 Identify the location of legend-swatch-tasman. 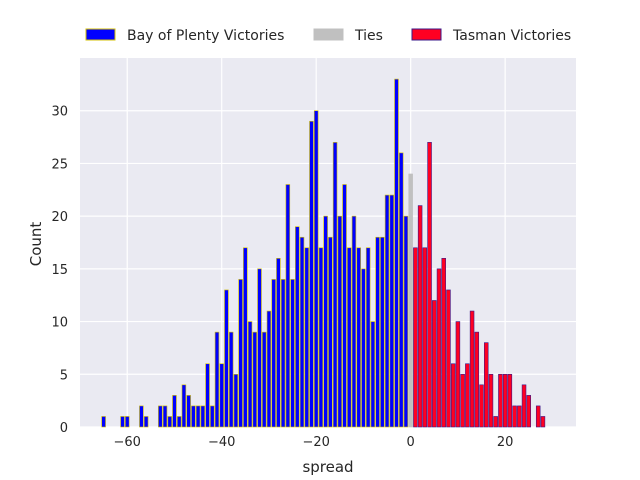
(426, 34).